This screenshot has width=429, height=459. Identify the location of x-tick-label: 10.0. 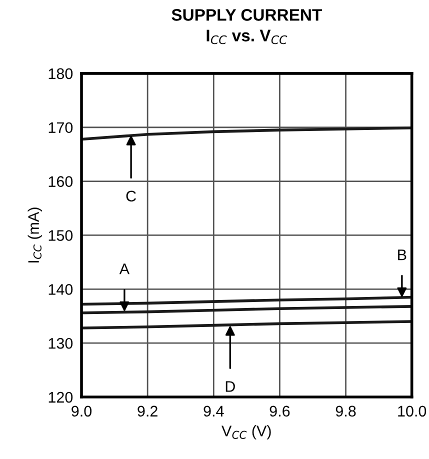
(412, 411).